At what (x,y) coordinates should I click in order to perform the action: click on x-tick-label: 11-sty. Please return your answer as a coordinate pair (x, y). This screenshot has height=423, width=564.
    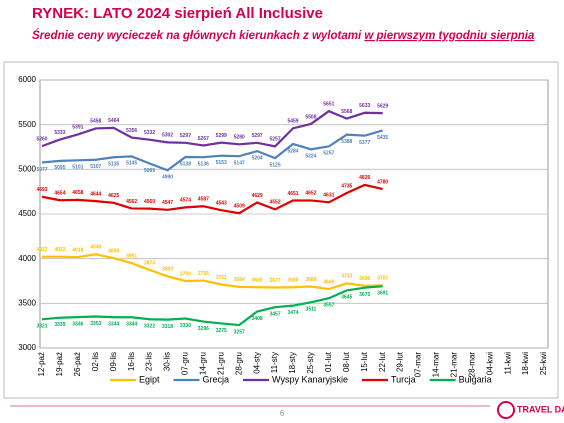
    Looking at the image, I should click on (274, 362).